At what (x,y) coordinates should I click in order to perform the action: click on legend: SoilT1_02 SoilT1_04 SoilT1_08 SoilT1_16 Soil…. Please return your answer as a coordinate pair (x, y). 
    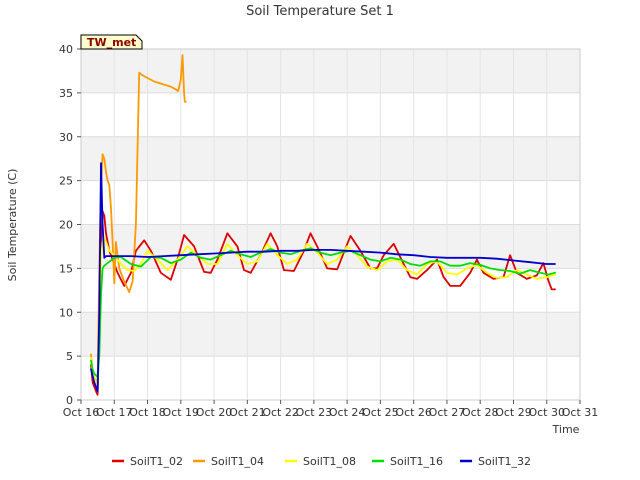
    Looking at the image, I should click on (321, 461).